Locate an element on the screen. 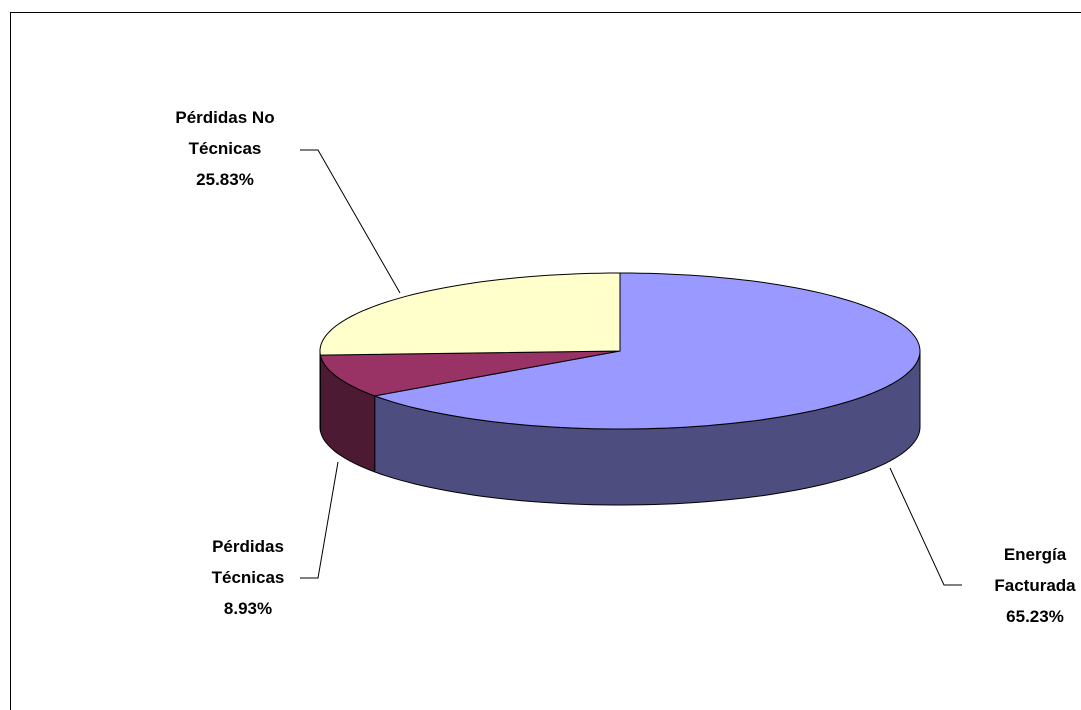  value-label: 25.83% is located at coordinates (225, 179).